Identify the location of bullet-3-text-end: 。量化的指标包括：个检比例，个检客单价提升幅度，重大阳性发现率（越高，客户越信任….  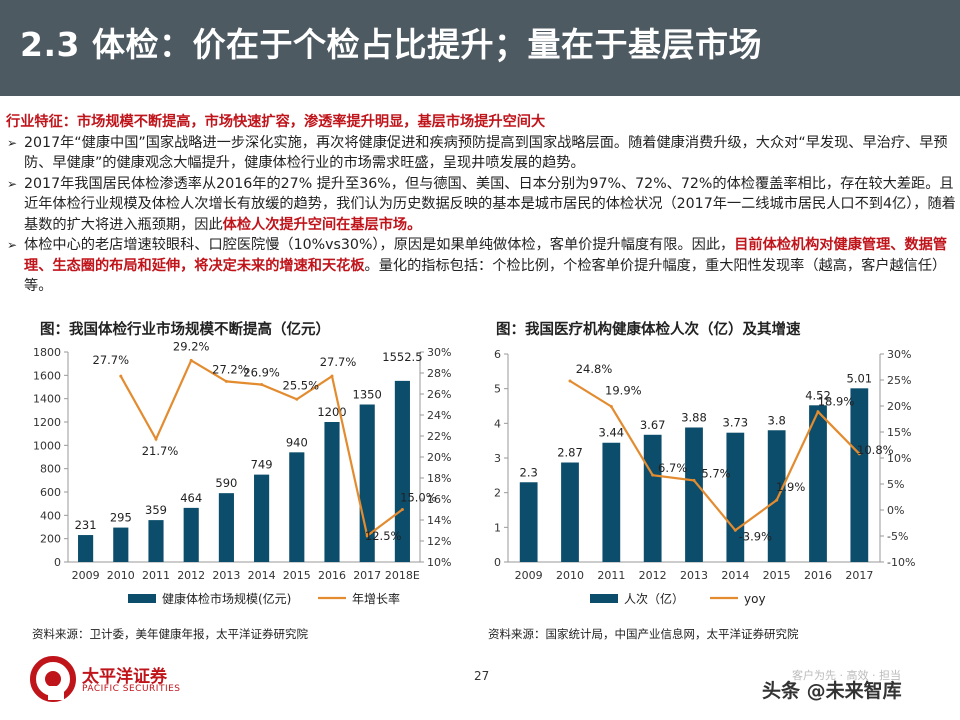
(485, 276).